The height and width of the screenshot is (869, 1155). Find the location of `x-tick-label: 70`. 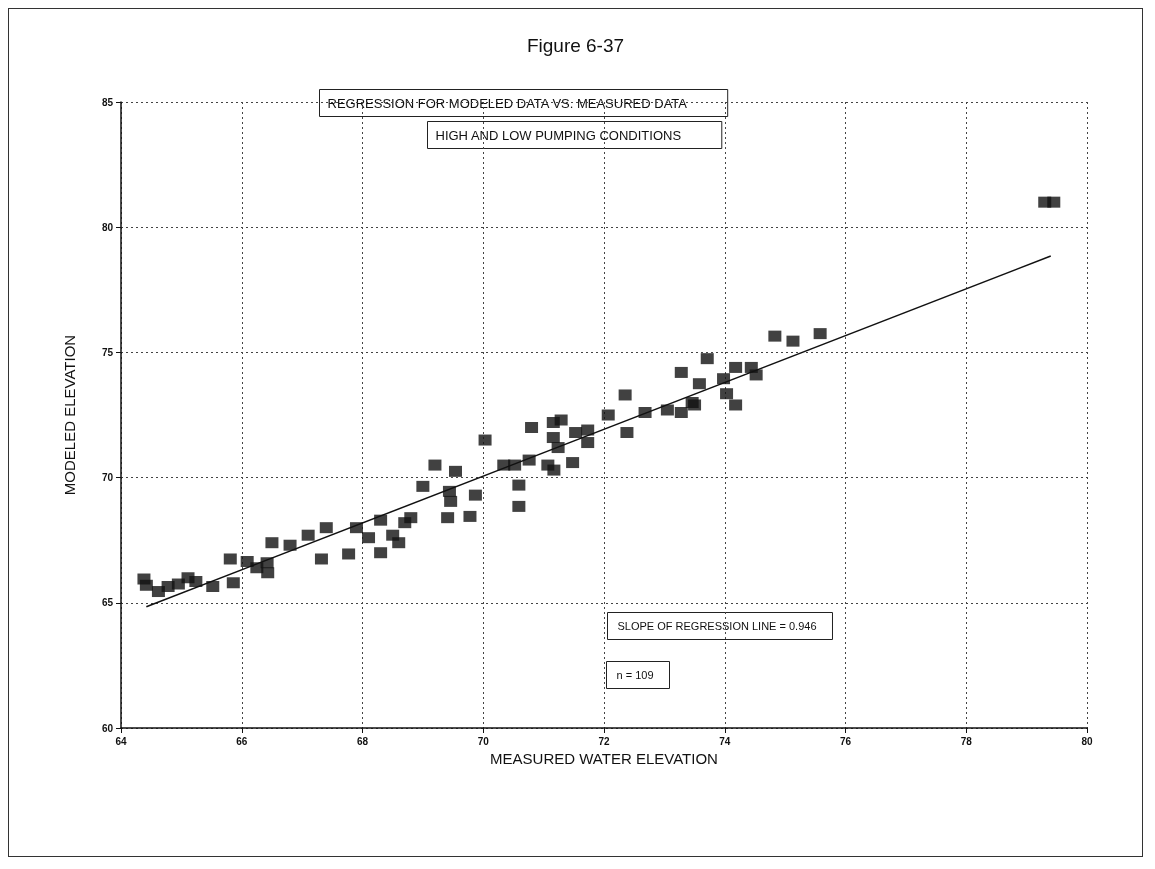

x-tick-label: 70 is located at coordinates (483, 741).